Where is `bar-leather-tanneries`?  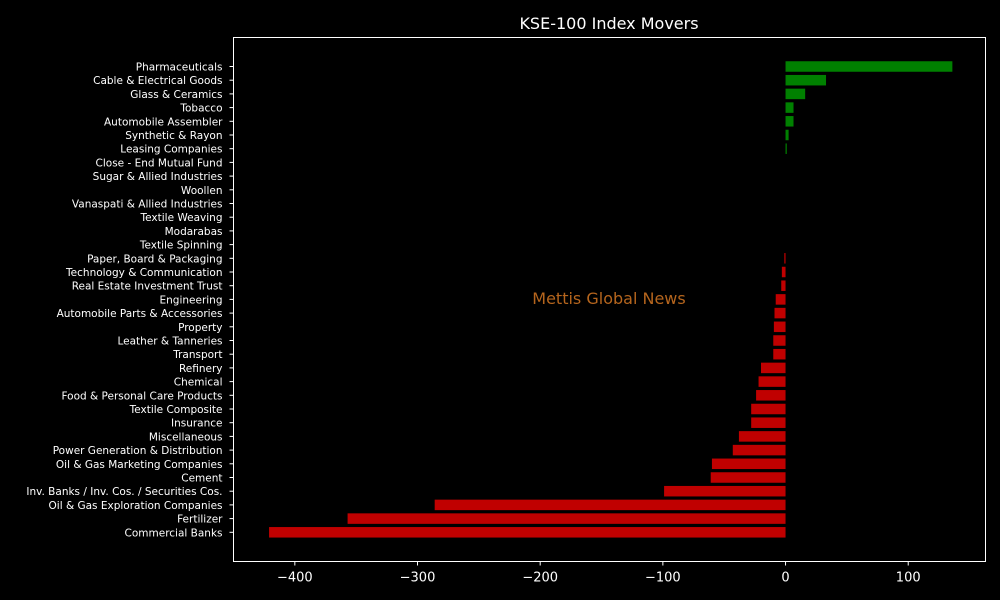 bar-leather-tanneries is located at coordinates (779, 340).